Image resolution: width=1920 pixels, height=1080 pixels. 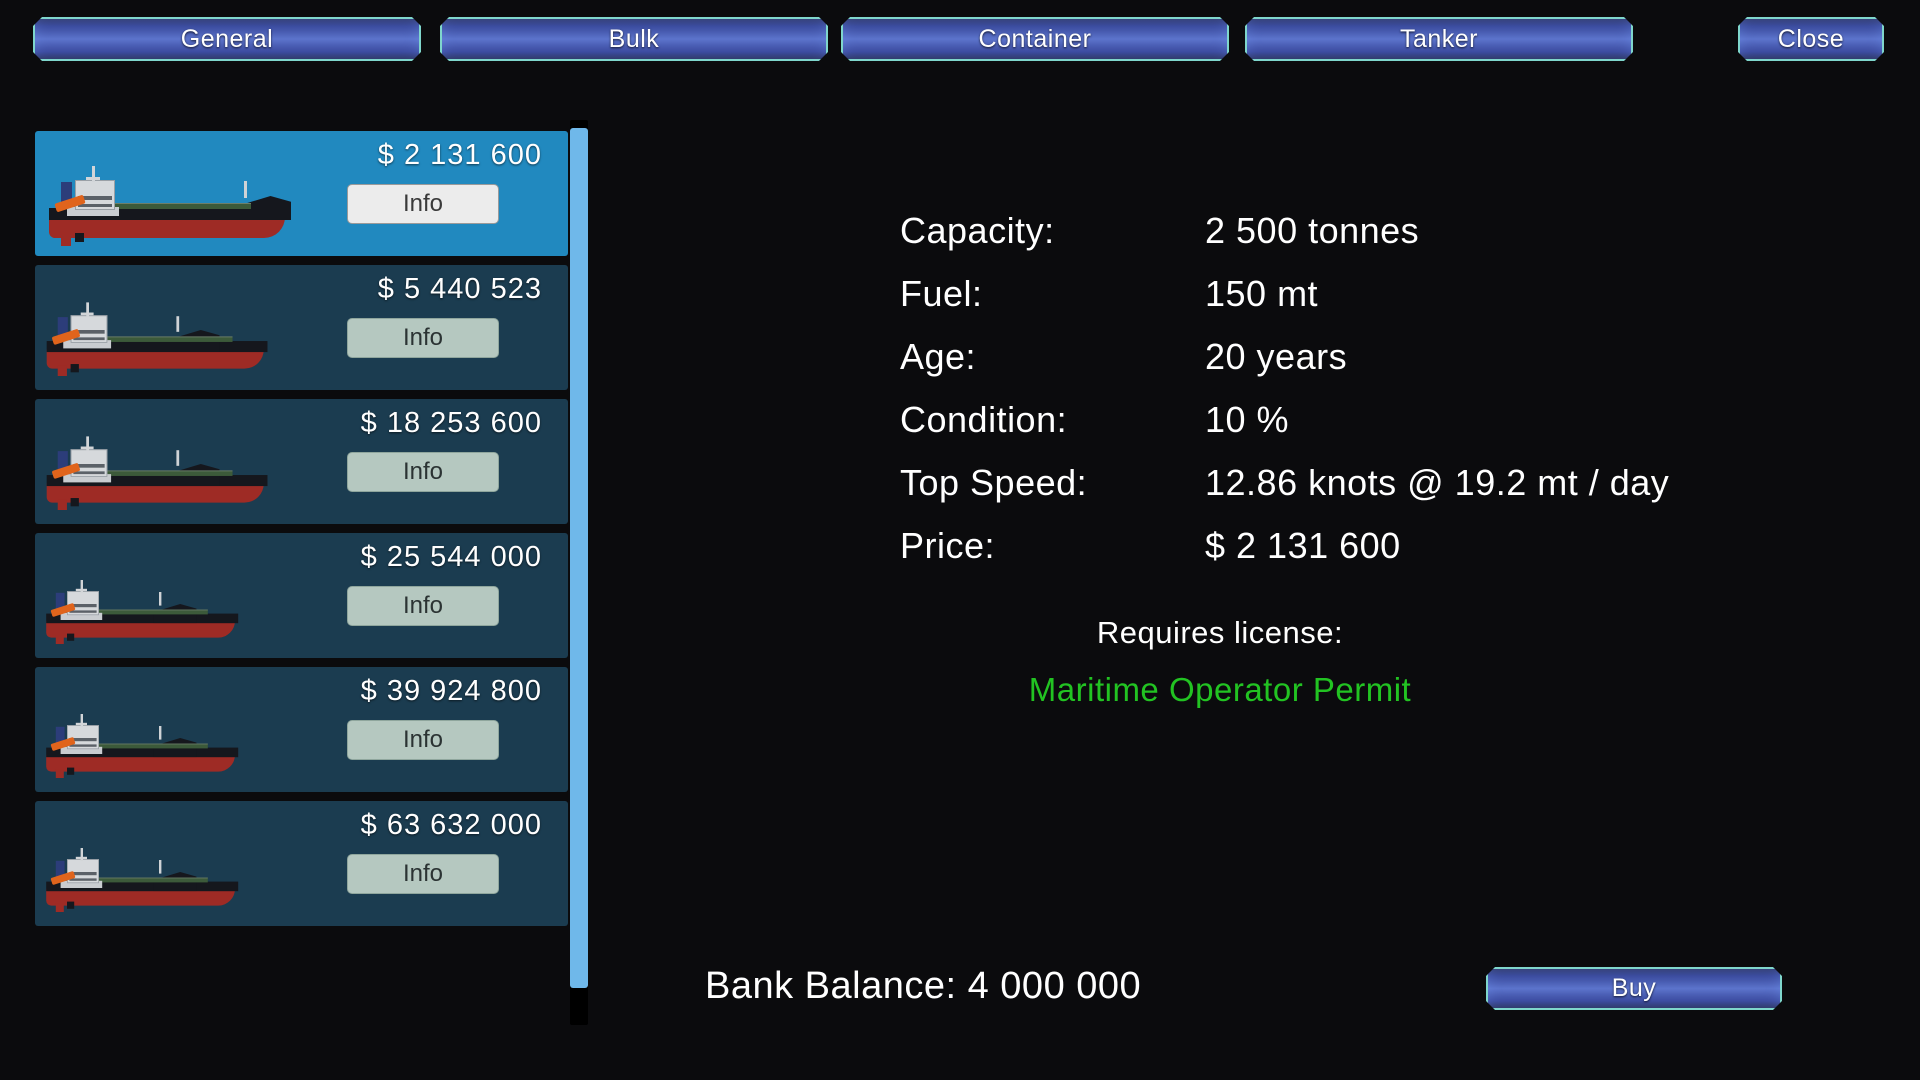 What do you see at coordinates (1035, 39) in the screenshot?
I see `tab-container: Container` at bounding box center [1035, 39].